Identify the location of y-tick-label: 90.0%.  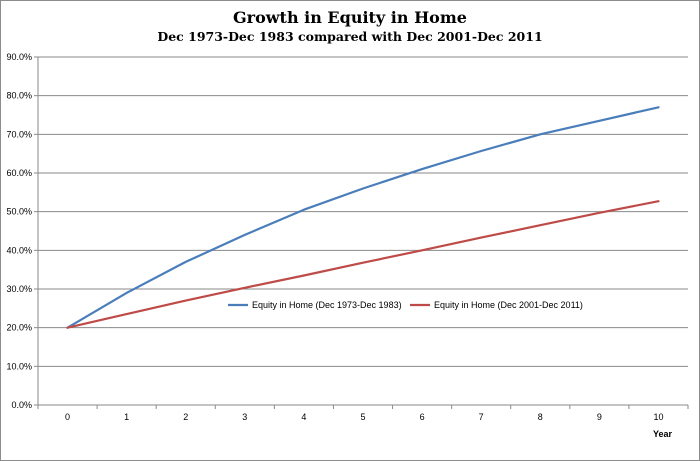
(19, 57).